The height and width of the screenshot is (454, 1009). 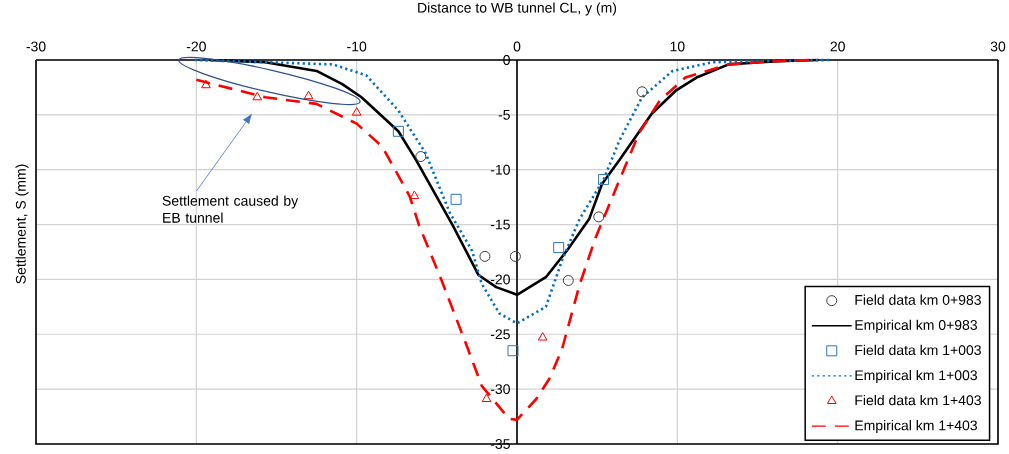 What do you see at coordinates (517, 46) in the screenshot?
I see `x-tick-label: 0` at bounding box center [517, 46].